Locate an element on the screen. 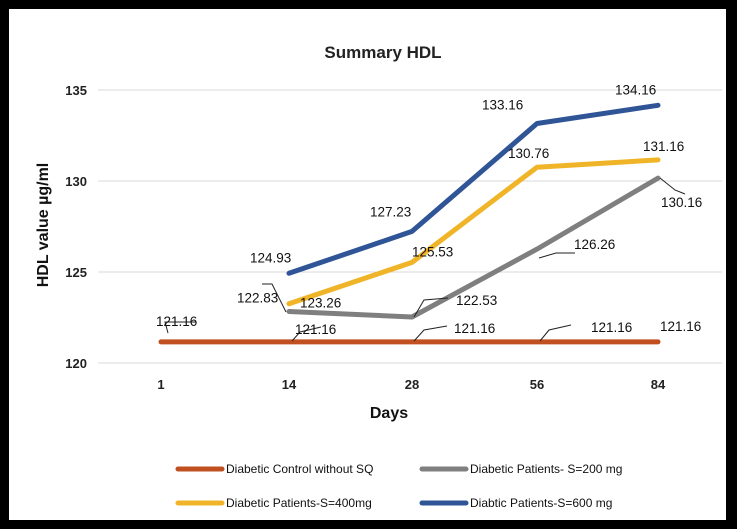 This screenshot has width=737, height=529. data-label: 127.23 is located at coordinates (390, 211).